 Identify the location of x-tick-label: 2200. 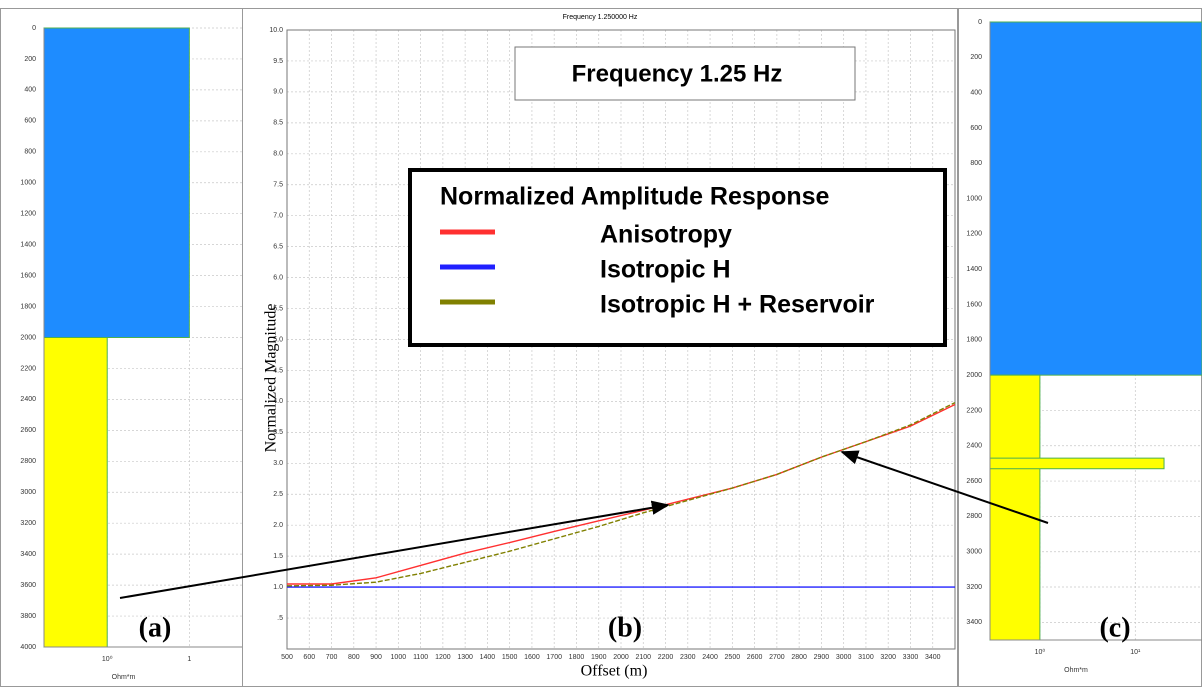
(666, 657).